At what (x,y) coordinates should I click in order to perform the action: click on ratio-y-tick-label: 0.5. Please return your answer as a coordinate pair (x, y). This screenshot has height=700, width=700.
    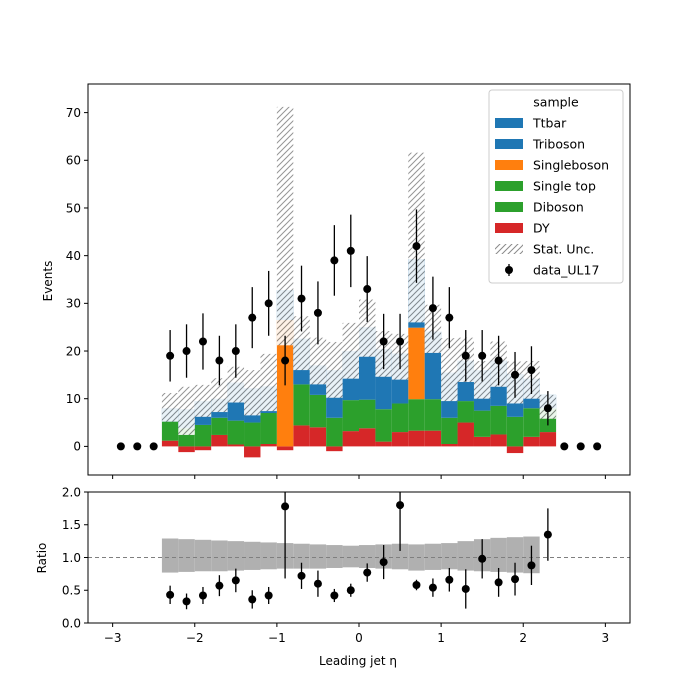
    Looking at the image, I should click on (71, 591).